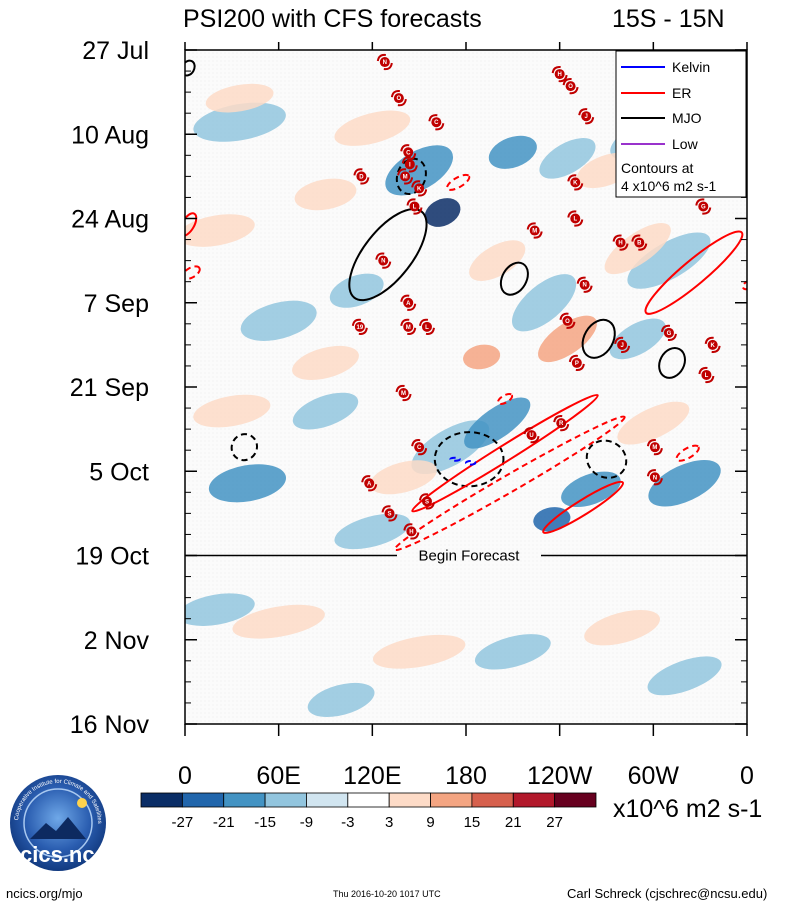 The height and width of the screenshot is (907, 809). I want to click on y-tick-label: 24 Aug, so click(110, 220).